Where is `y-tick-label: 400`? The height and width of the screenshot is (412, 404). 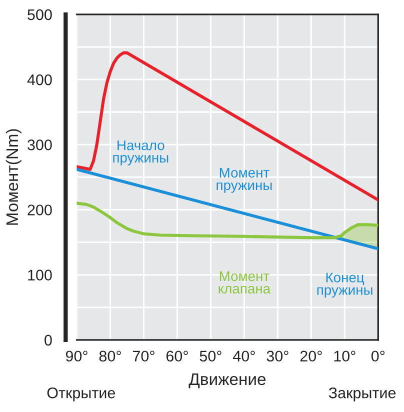
y-tick-label: 400 is located at coordinates (39, 80).